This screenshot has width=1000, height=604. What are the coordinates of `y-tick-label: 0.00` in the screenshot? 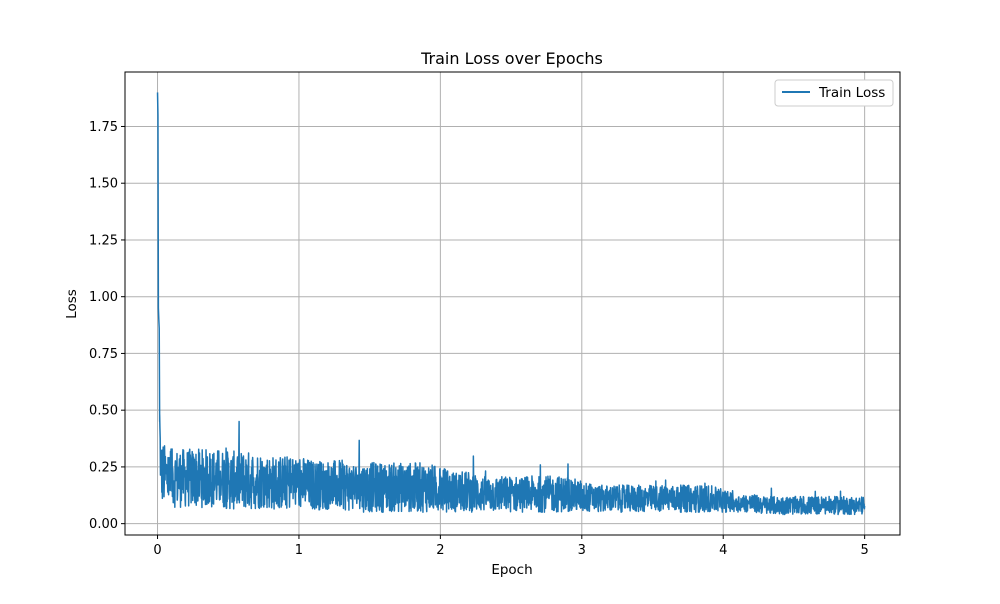 It's located at (103, 524).